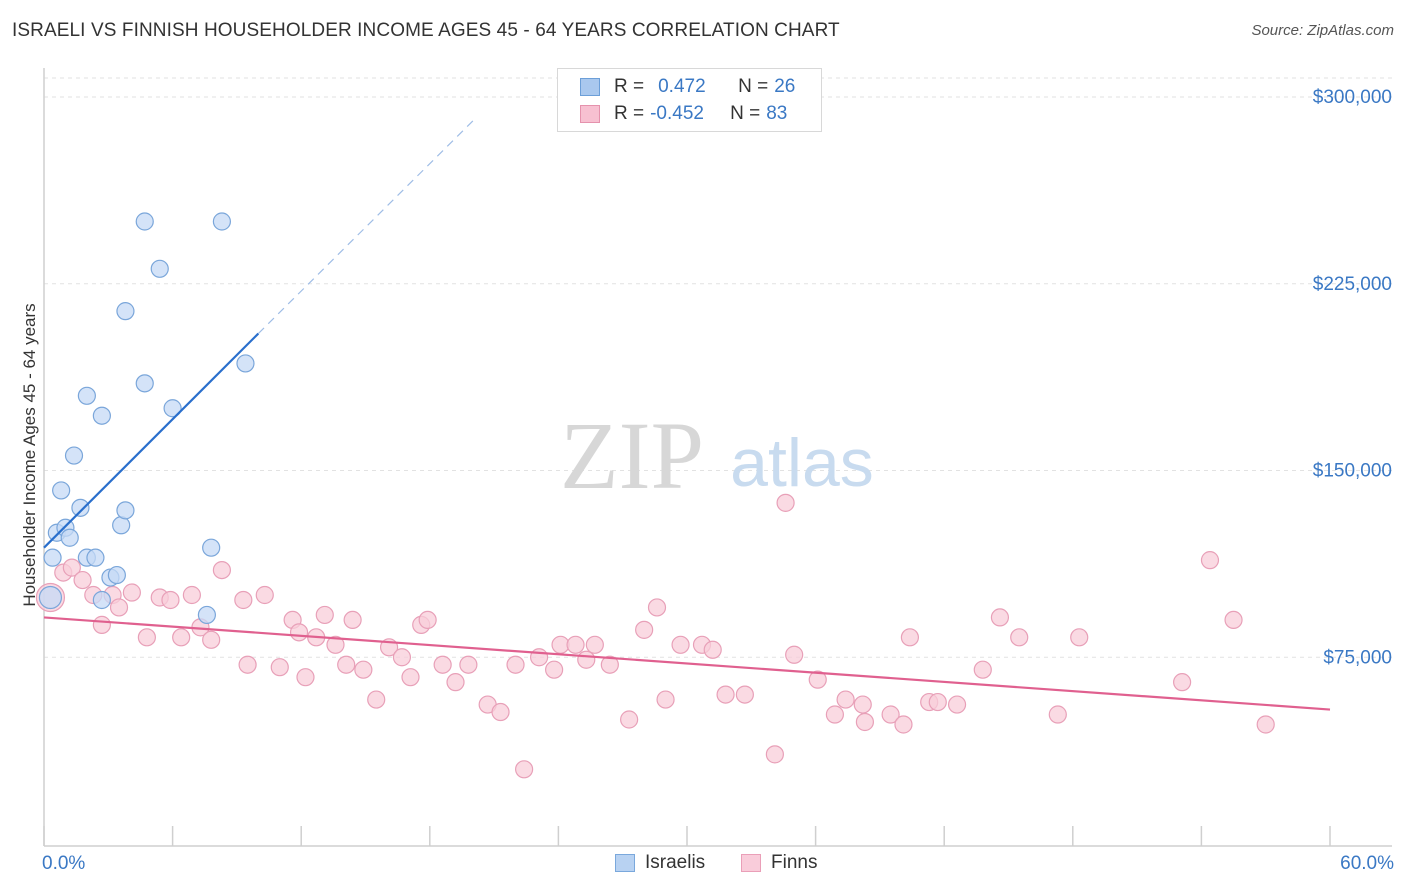 The height and width of the screenshot is (892, 1406). What do you see at coordinates (625, 863) in the screenshot?
I see `legend-swatch-israelis` at bounding box center [625, 863].